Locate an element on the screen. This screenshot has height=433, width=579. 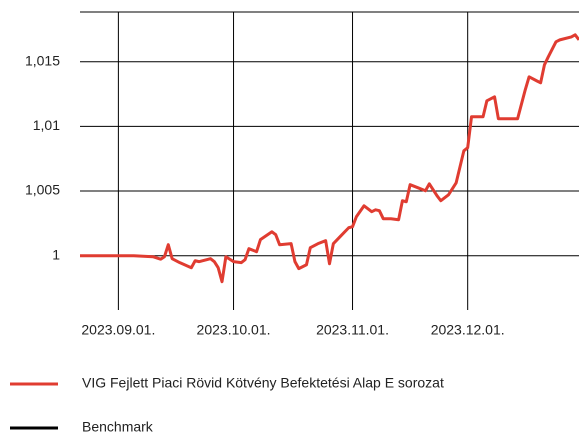
y-tick-label: 1,015 is located at coordinates (42, 60).